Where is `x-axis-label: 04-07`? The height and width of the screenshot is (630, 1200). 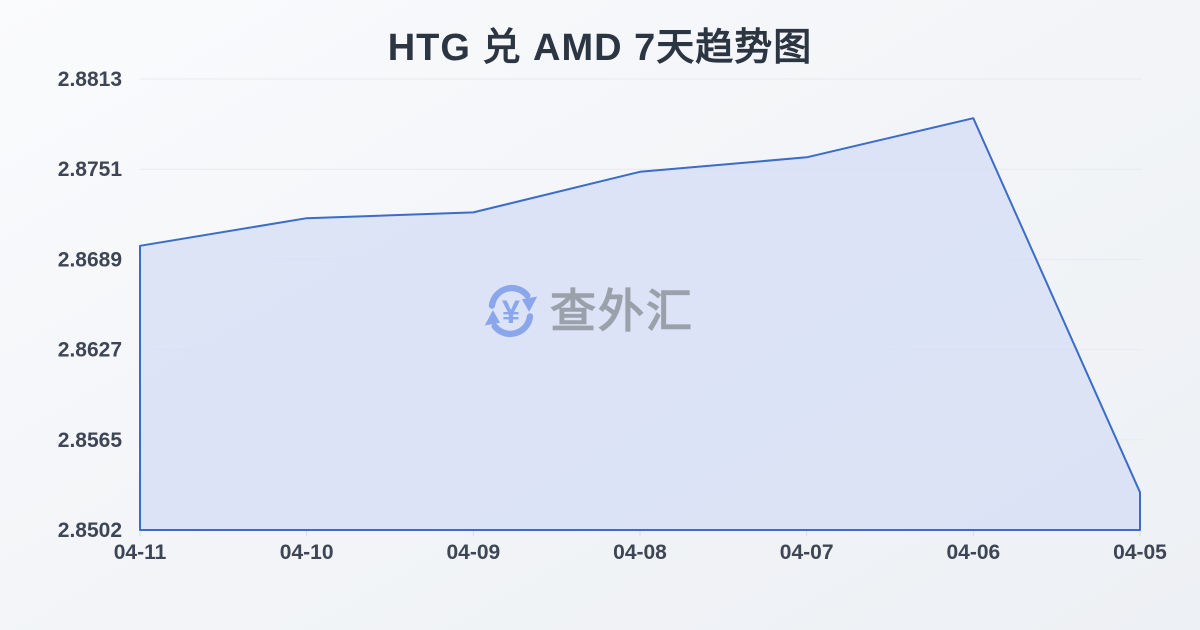 x-axis-label: 04-07 is located at coordinates (807, 552).